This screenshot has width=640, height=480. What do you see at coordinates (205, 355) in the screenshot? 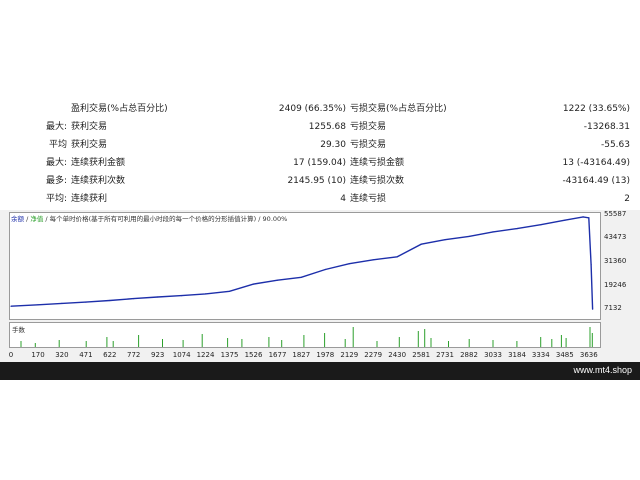
I see `x-tick-label: 1224` at bounding box center [205, 355].